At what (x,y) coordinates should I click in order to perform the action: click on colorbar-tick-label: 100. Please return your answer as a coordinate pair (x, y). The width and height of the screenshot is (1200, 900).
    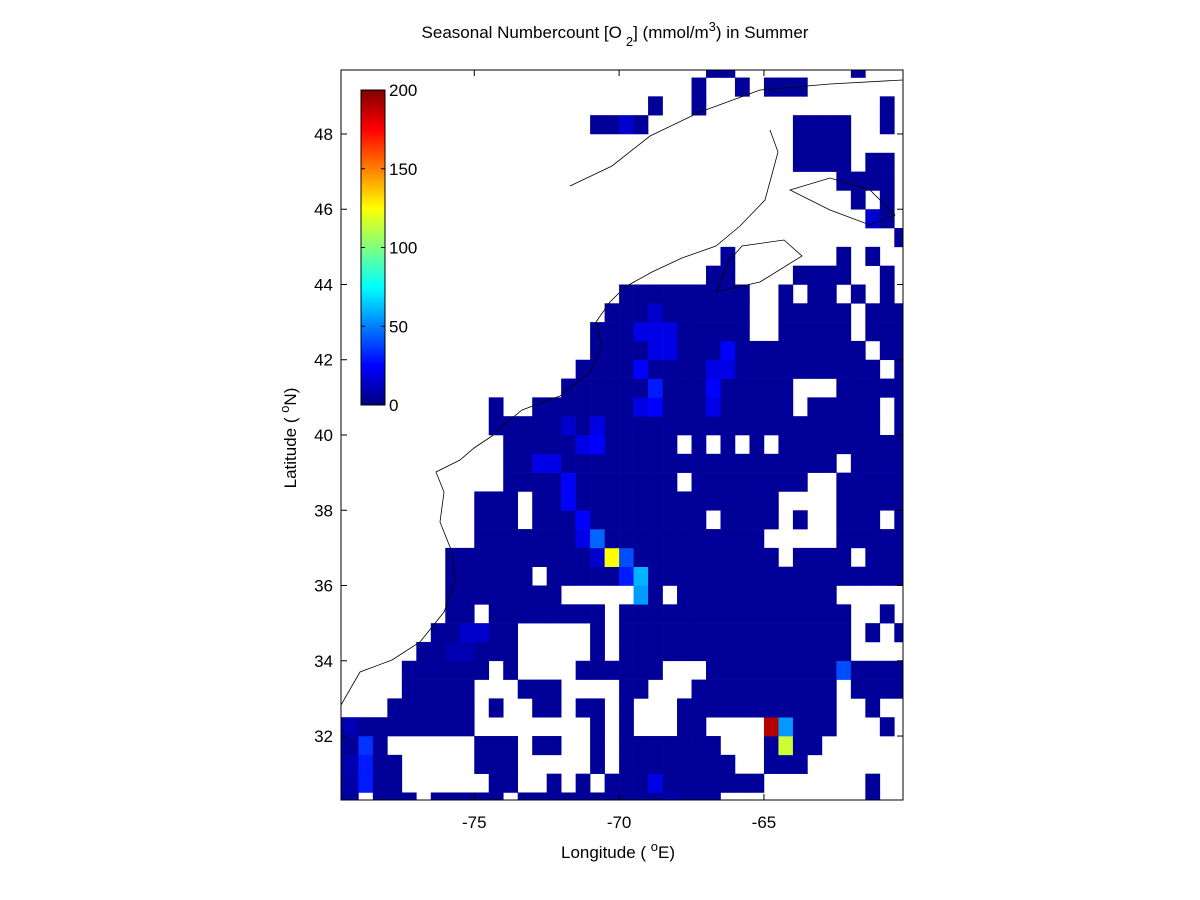
    Looking at the image, I should click on (403, 248).